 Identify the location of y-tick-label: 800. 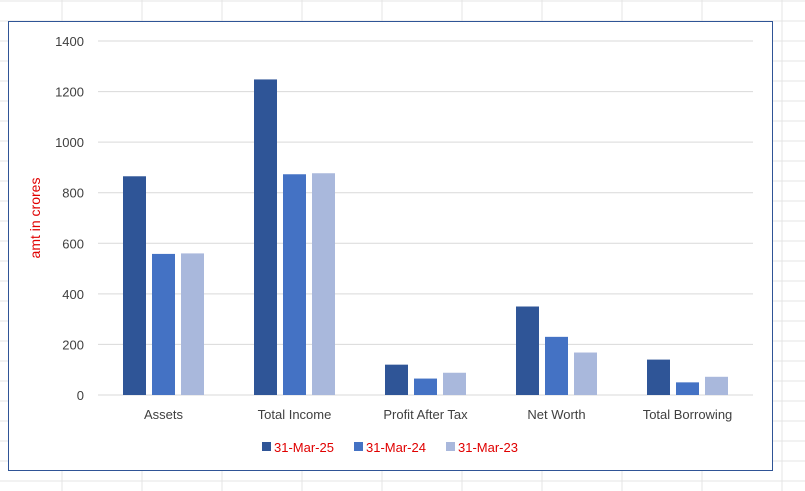
(73, 193).